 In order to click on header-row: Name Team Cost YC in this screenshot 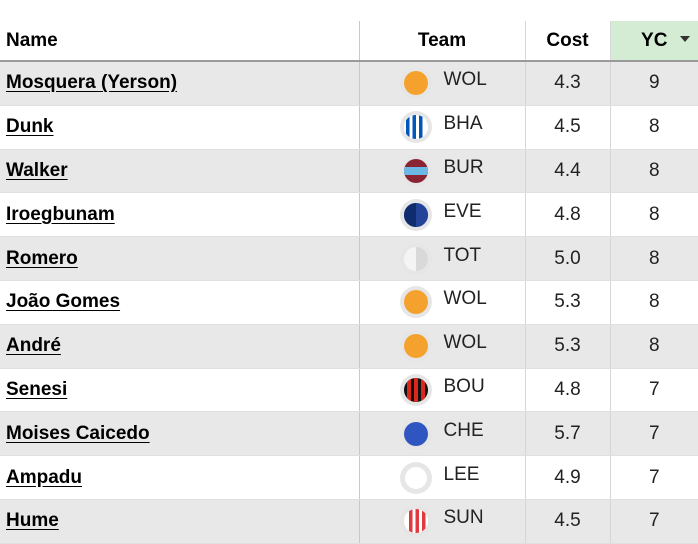, I will do `click(349, 41)`.